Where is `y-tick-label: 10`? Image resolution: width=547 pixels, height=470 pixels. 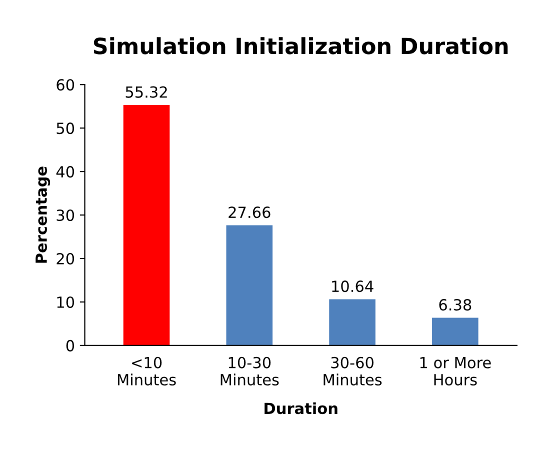
y-tick-label: 10 is located at coordinates (65, 302).